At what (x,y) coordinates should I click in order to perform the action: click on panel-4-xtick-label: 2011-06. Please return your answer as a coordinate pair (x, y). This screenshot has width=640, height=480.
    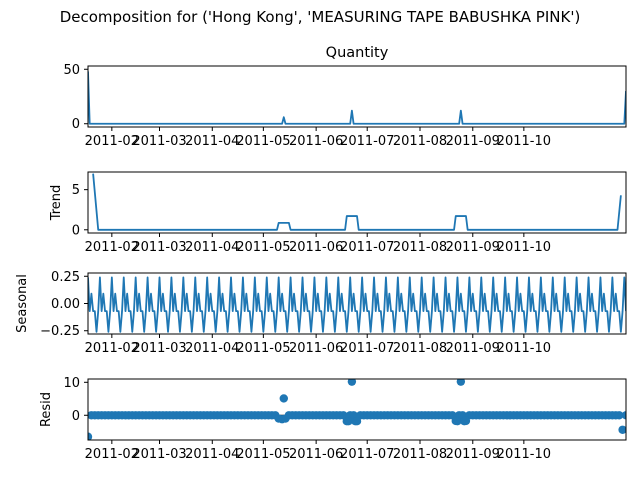
    Looking at the image, I should click on (316, 454).